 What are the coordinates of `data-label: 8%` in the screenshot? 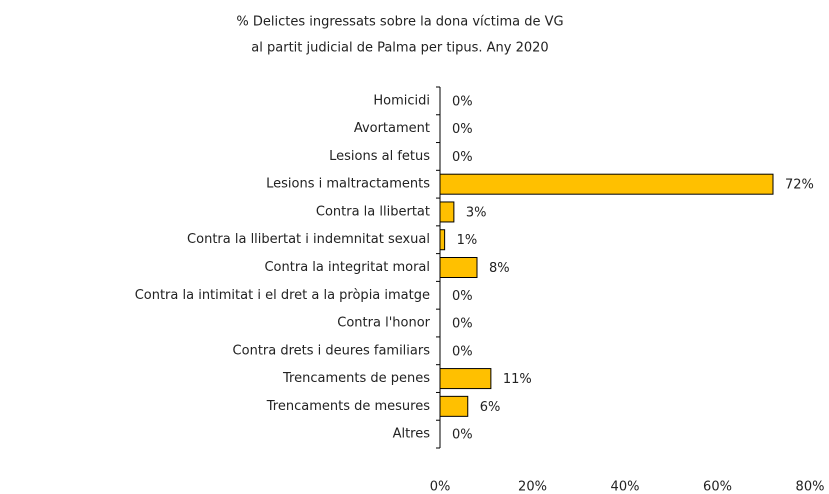 It's located at (499, 268).